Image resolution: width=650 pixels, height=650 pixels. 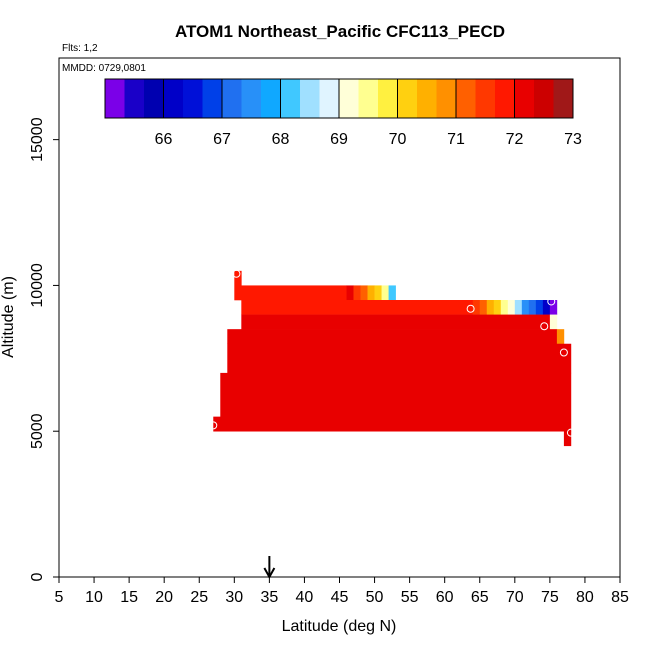 I want to click on x-tick-label: 55, so click(x=410, y=597).